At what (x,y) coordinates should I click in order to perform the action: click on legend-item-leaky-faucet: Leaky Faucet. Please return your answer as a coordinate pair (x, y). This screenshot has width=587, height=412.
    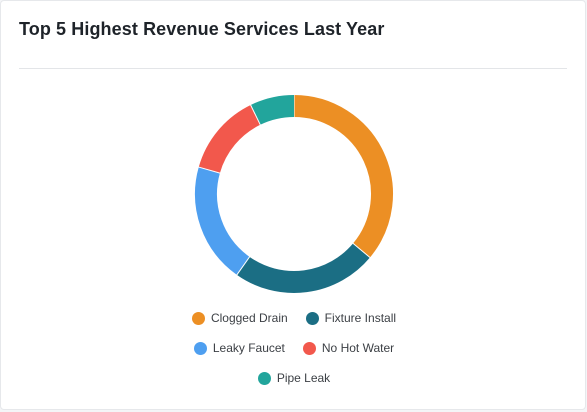
    Looking at the image, I should click on (239, 348).